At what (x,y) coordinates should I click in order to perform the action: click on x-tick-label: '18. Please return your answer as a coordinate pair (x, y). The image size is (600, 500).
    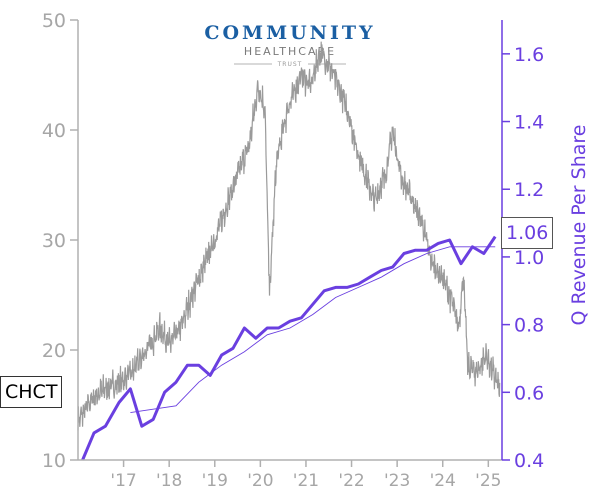
    Looking at the image, I should click on (169, 481).